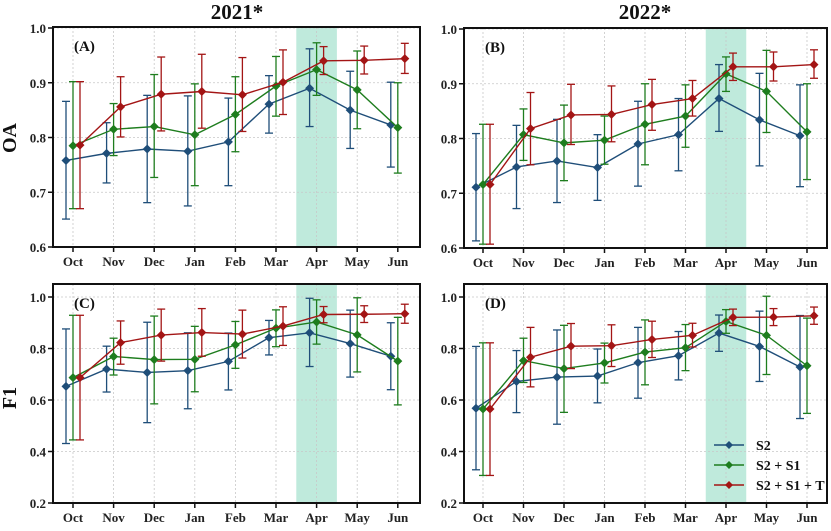 The height and width of the screenshot is (531, 831). I want to click on panel-label: (D), so click(495, 304).